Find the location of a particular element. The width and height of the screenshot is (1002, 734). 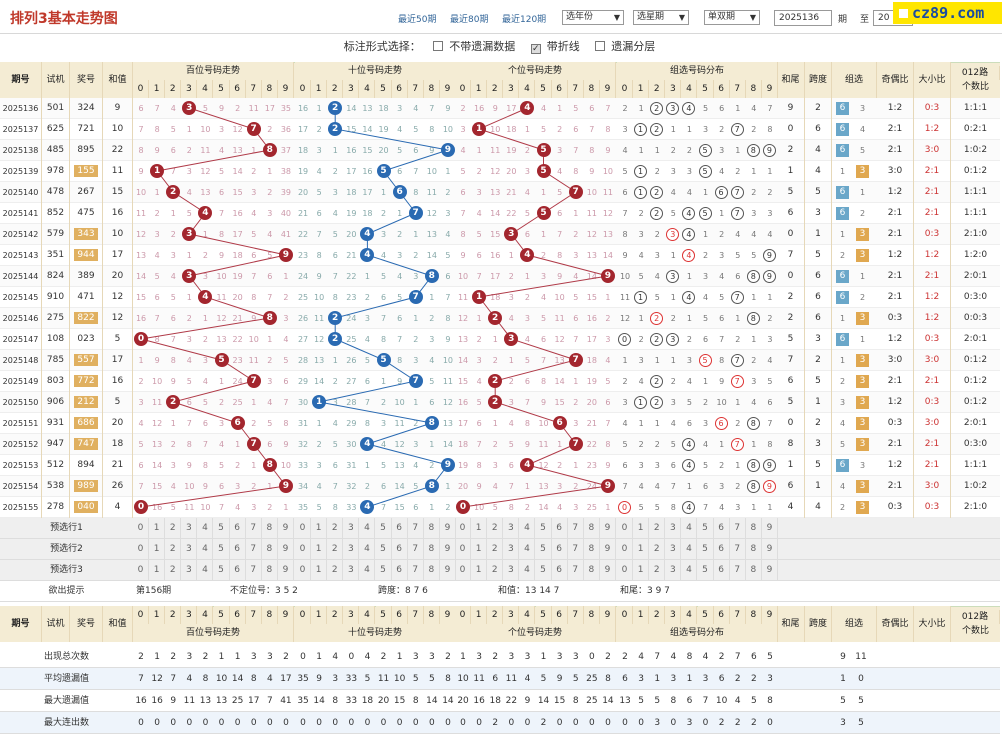

odd-even-issue-select: 单双期 ▼ is located at coordinates (732, 17).